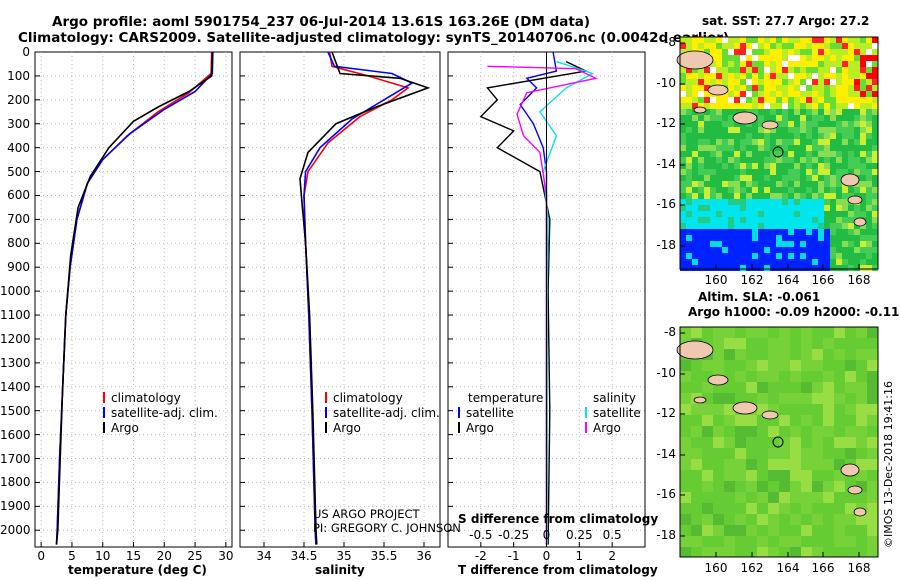 This screenshot has width=900, height=580. Describe the element at coordinates (160, 413) in the screenshot. I see `temperature-legend: climatology satellite-adj. clim. Argo` at that location.